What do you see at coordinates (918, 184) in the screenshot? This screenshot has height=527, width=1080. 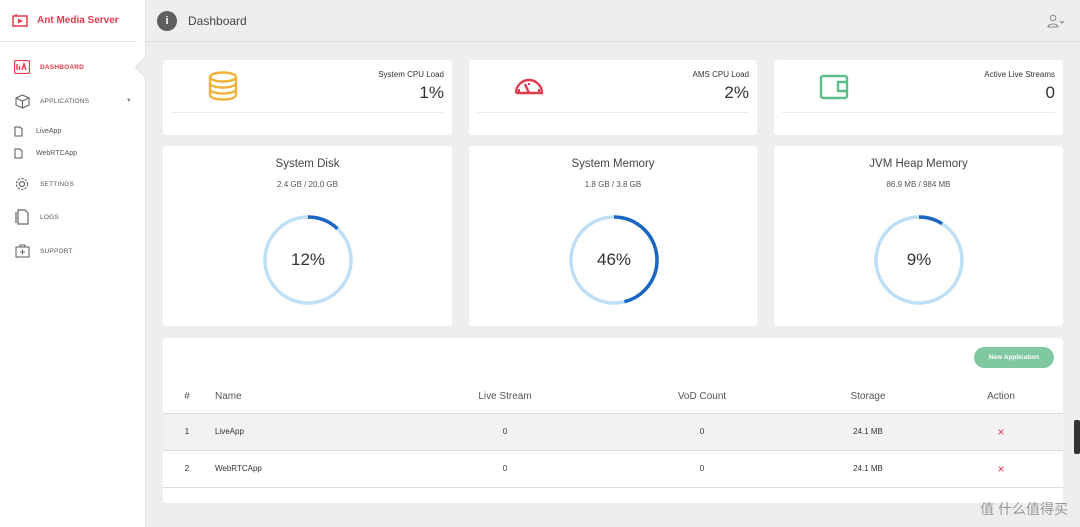 I see `gauge-subtitle: 86.9 MB / 984 MB` at bounding box center [918, 184].